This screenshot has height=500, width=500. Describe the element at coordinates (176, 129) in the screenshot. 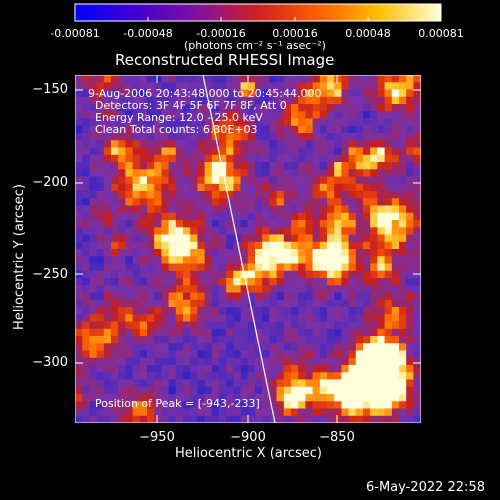

I see `clean-counts-info: Clean Total counts: 6.30E+03` at that location.